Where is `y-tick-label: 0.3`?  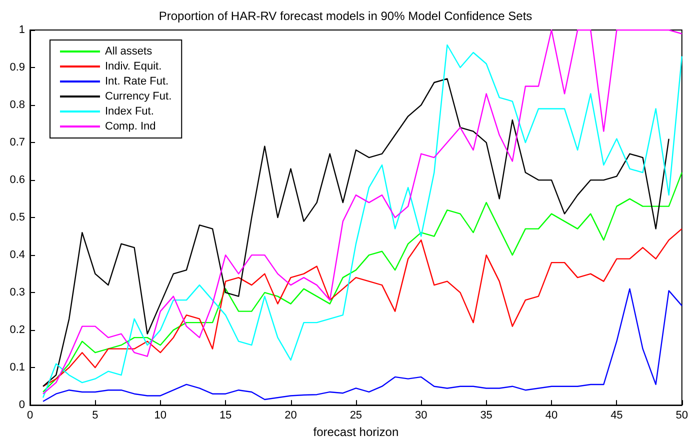 y-tick-label: 0.3 is located at coordinates (17, 292).